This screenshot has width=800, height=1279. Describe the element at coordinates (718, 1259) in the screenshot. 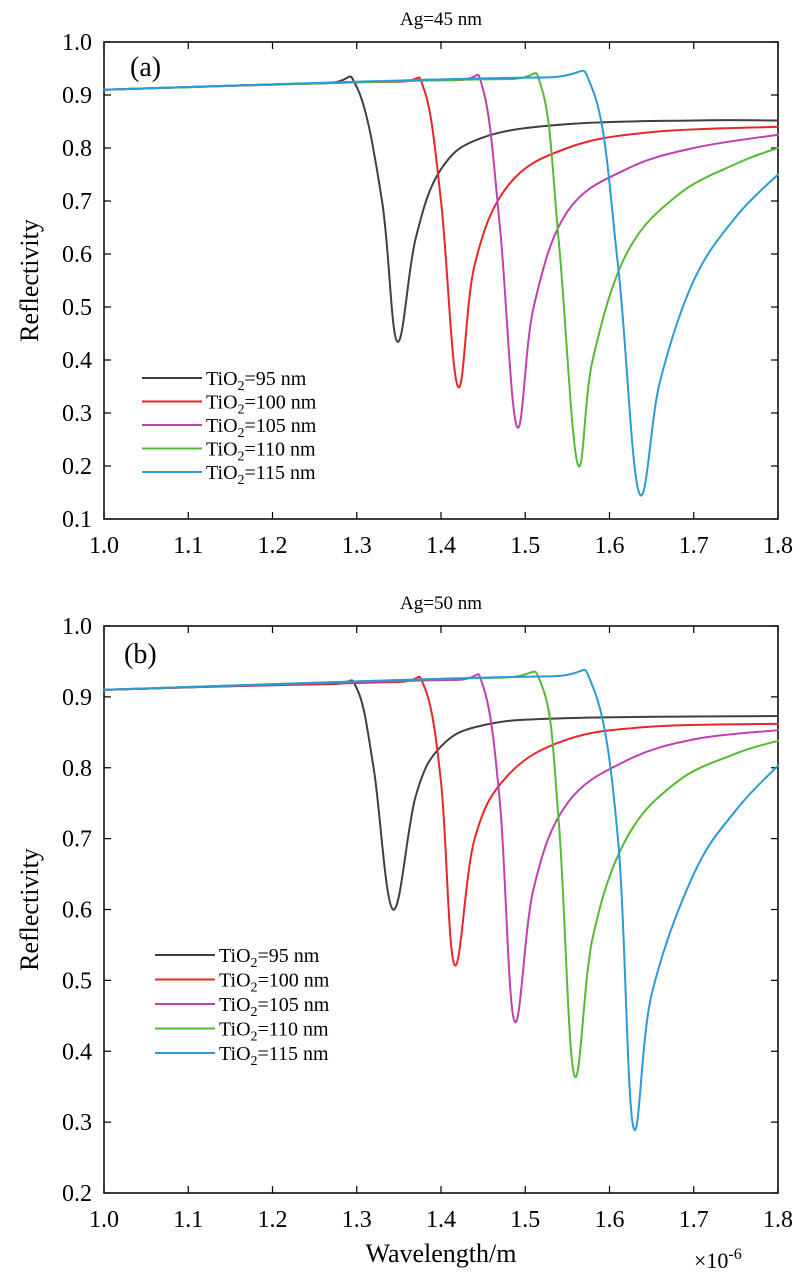

I see `x-axis-multiplier: ×10⁻⁶` at that location.